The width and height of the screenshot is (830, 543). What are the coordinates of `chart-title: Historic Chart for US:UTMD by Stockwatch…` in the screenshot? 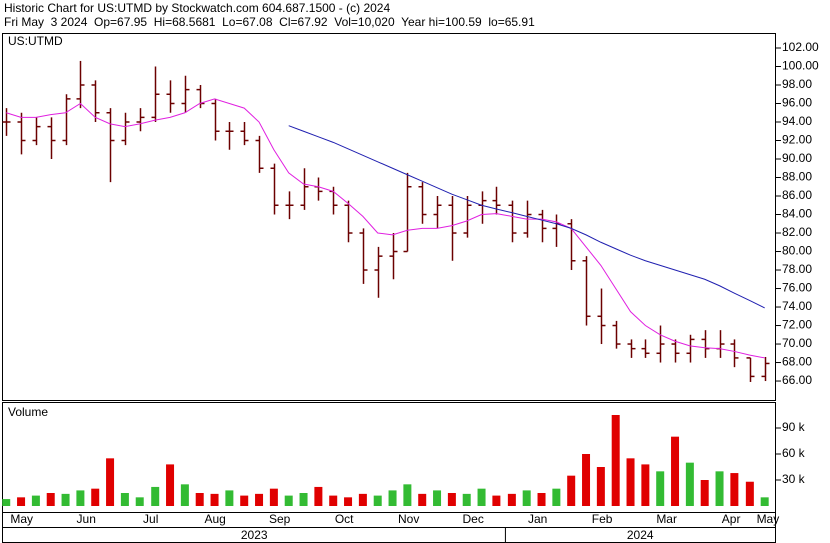 It's located at (197, 8).